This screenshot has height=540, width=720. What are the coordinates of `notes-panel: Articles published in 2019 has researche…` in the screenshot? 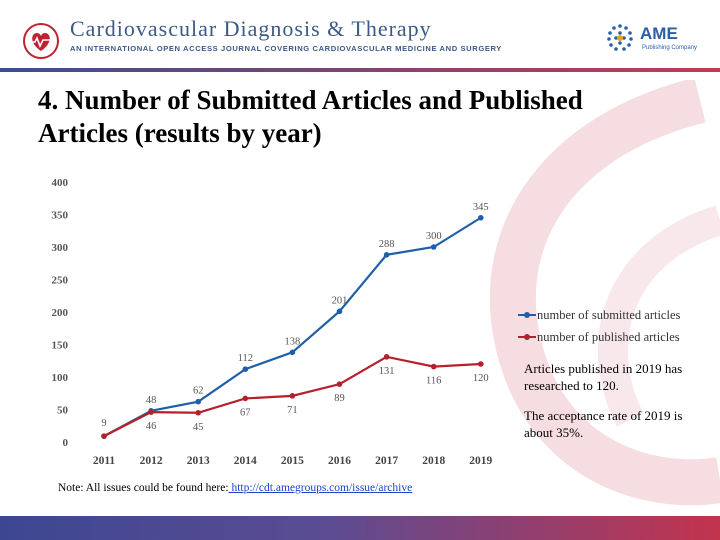 It's located at (619, 407).